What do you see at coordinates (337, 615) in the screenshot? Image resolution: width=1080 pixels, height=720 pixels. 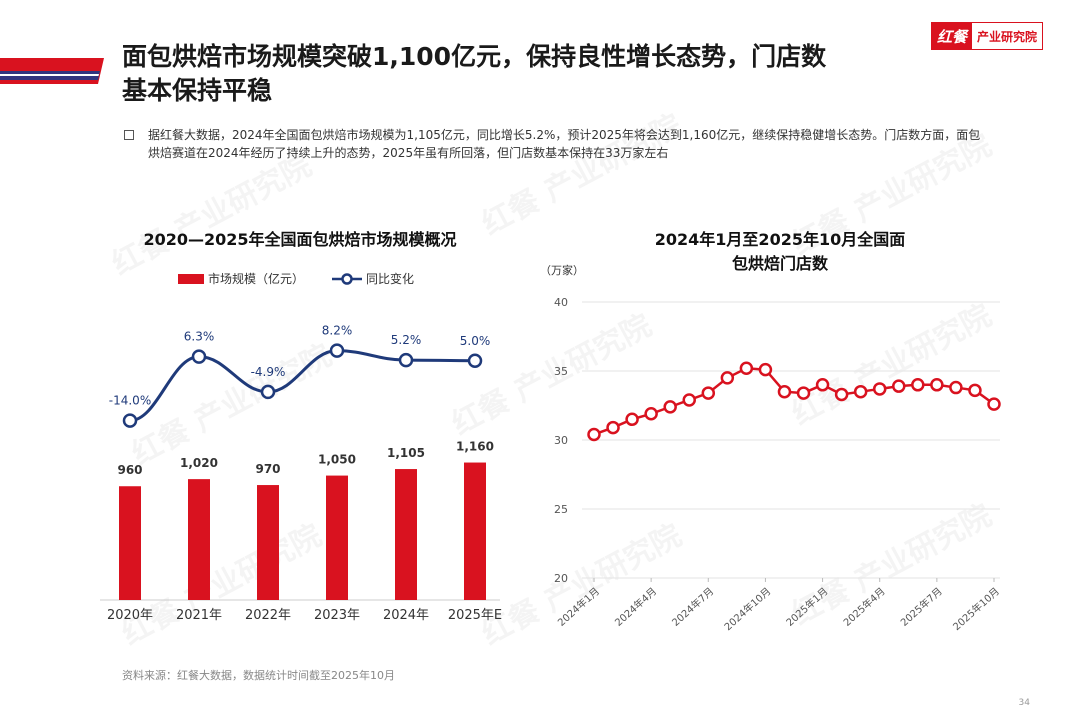 I see `x-tick-label: 2023年` at bounding box center [337, 615].